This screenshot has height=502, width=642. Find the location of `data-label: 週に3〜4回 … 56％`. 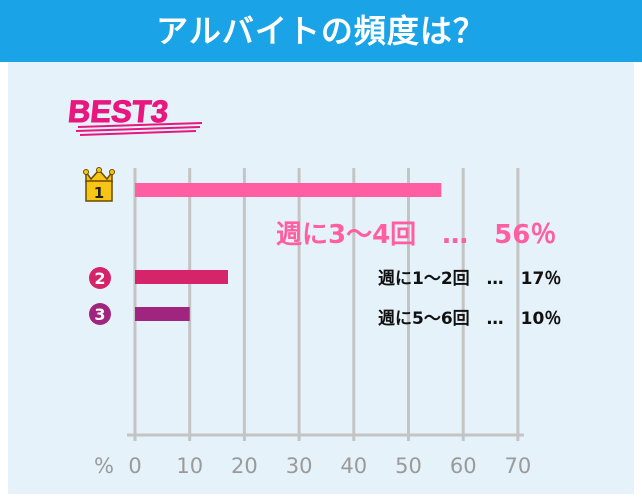

data-label: 週に3〜4回 … 56％ is located at coordinates (416, 235).